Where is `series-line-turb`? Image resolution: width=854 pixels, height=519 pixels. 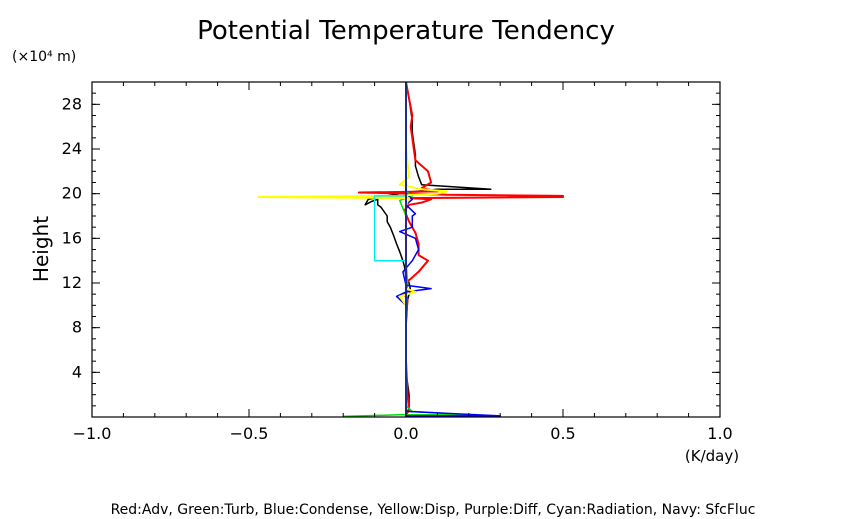
series-line-turb is located at coordinates (414, 250).